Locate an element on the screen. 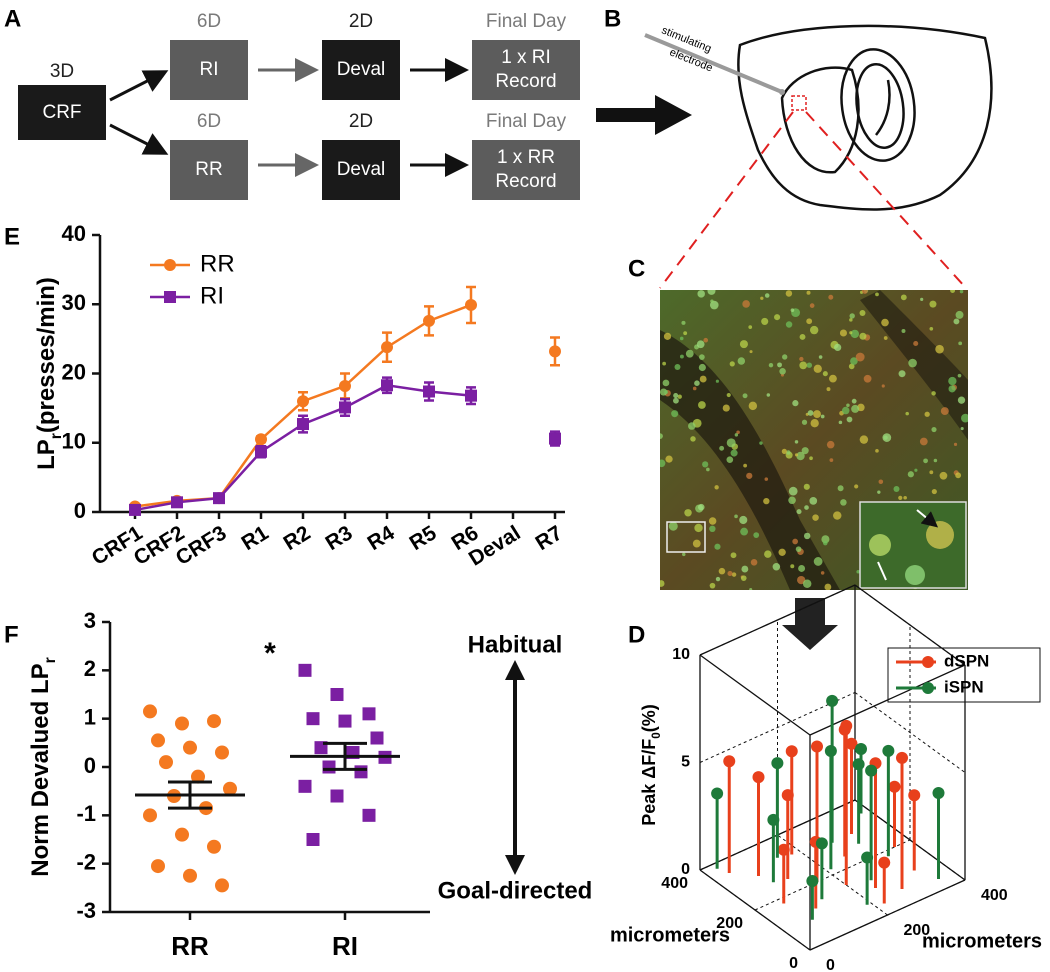 The height and width of the screenshot is (972, 1050). x-tick-label: RR is located at coordinates (190, 946).